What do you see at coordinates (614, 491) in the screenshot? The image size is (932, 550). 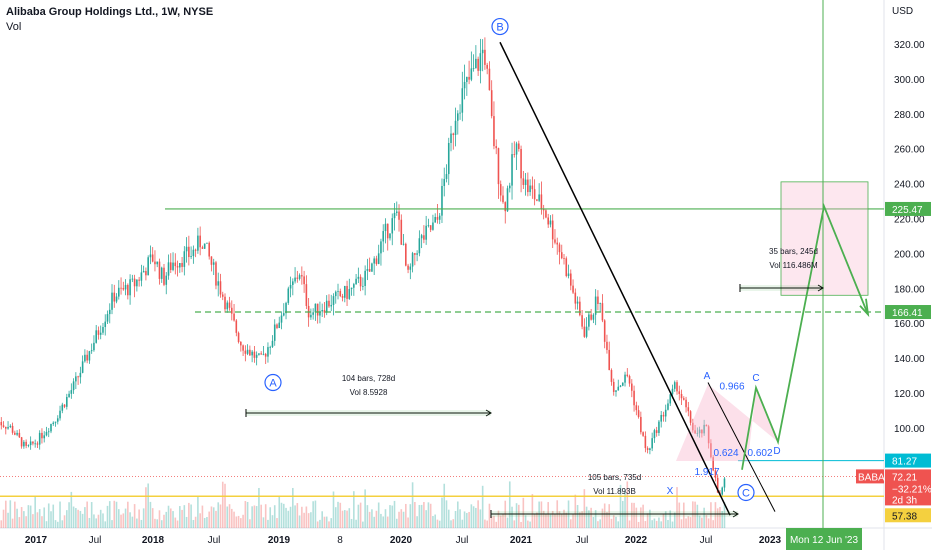 I see `measure-2-text: Vol 11.893B` at bounding box center [614, 491].